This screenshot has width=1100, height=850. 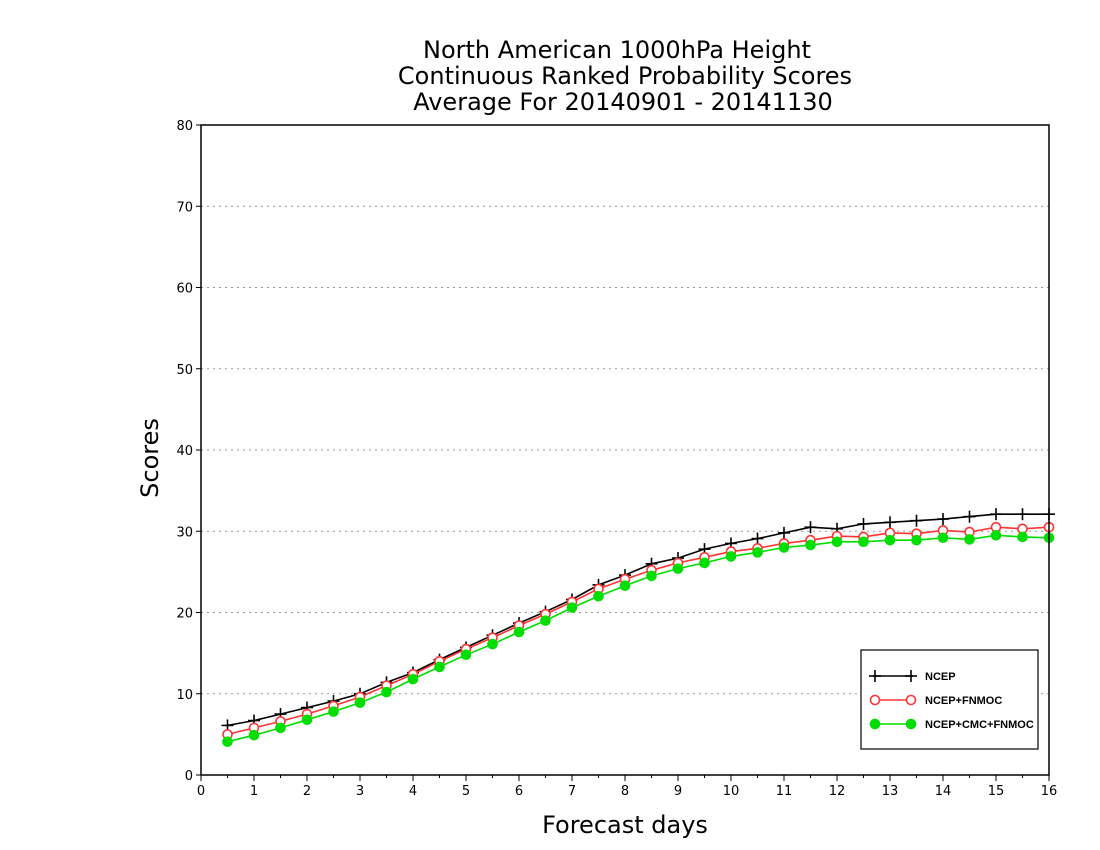 I want to click on x-tick-label: 4, so click(x=413, y=791).